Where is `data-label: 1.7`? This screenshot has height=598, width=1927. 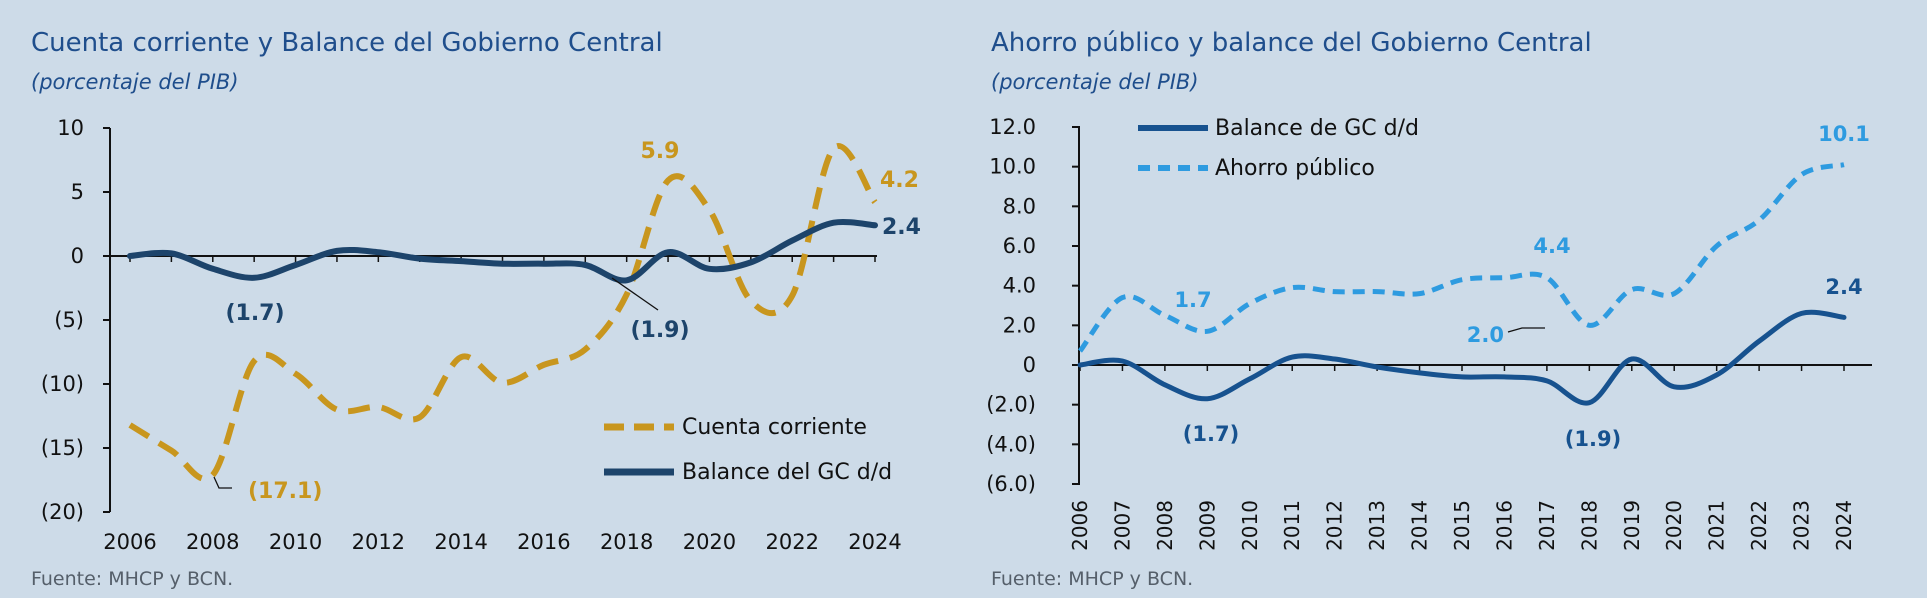
data-label: 1.7 is located at coordinates (1192, 300).